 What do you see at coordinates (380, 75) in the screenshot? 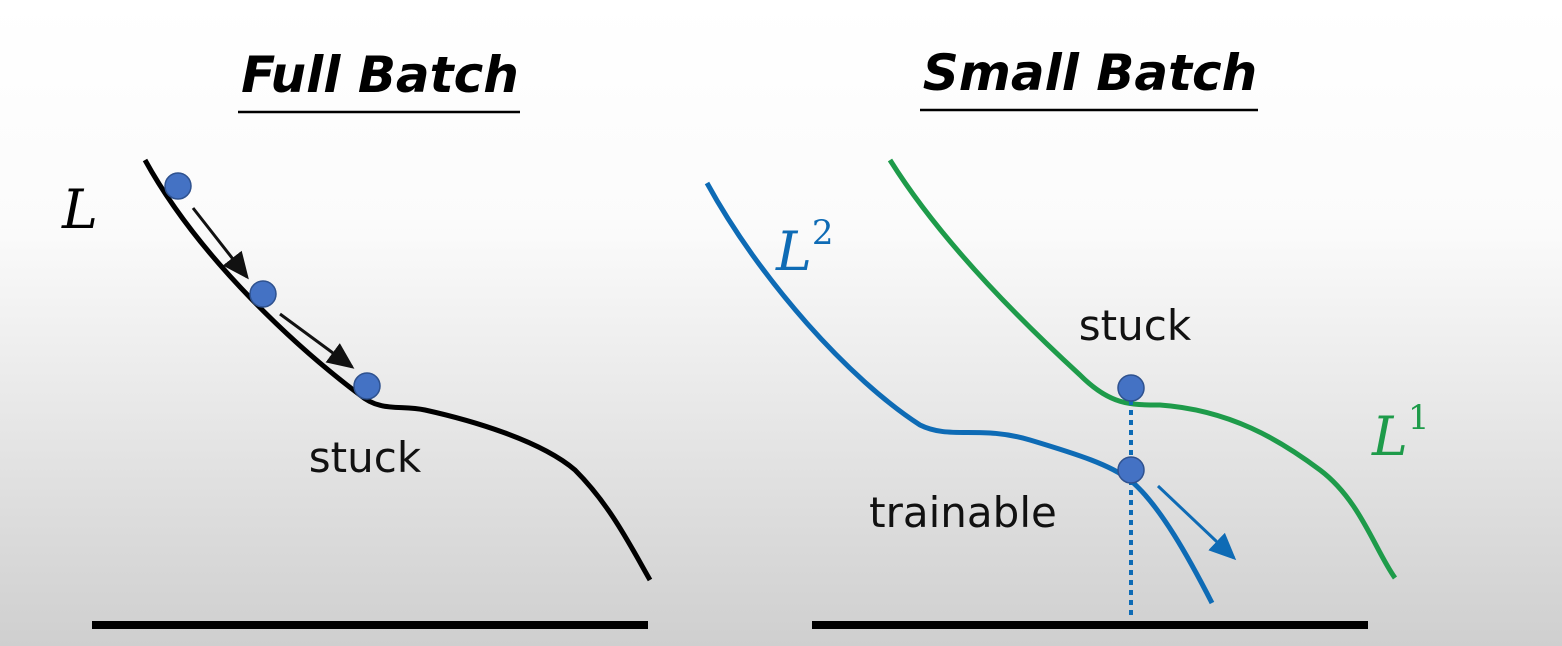
I see `panel-title: Full Batch` at bounding box center [380, 75].